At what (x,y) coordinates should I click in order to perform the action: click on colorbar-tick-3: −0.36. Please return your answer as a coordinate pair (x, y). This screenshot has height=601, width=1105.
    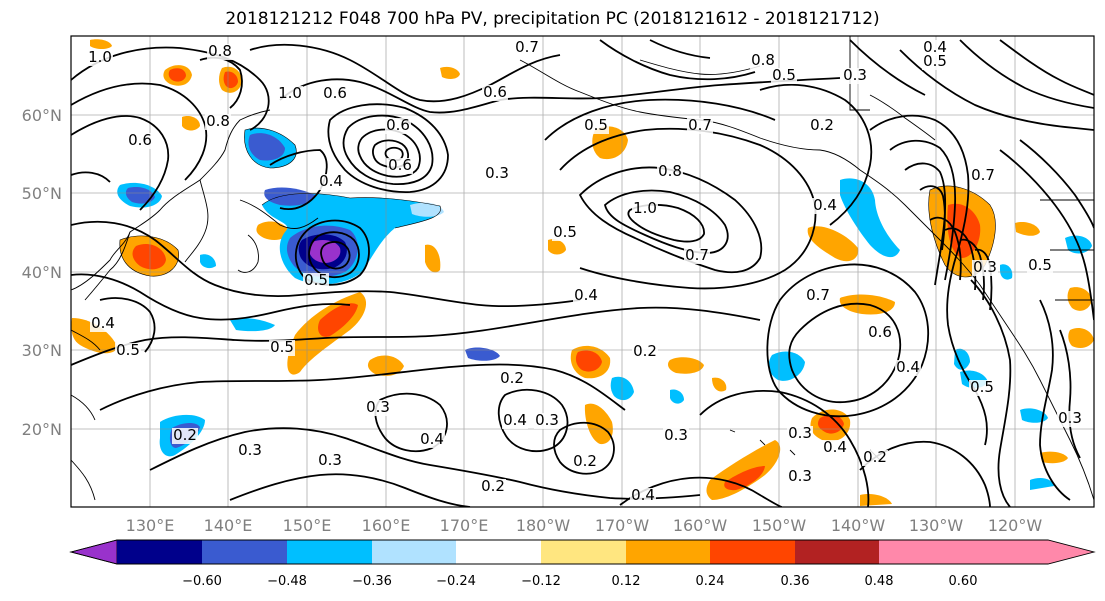
    Looking at the image, I should click on (372, 581).